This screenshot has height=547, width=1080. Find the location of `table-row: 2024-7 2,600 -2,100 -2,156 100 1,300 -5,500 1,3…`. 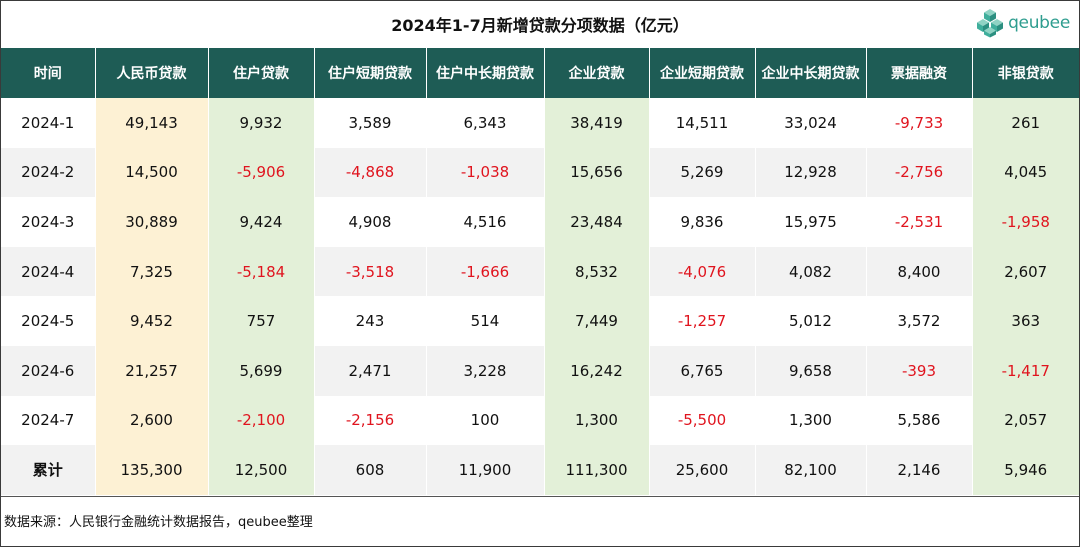

table-row: 2024-7 2,600 -2,100 -2,156 100 1,300 -5,500 1,3… is located at coordinates (540, 420).